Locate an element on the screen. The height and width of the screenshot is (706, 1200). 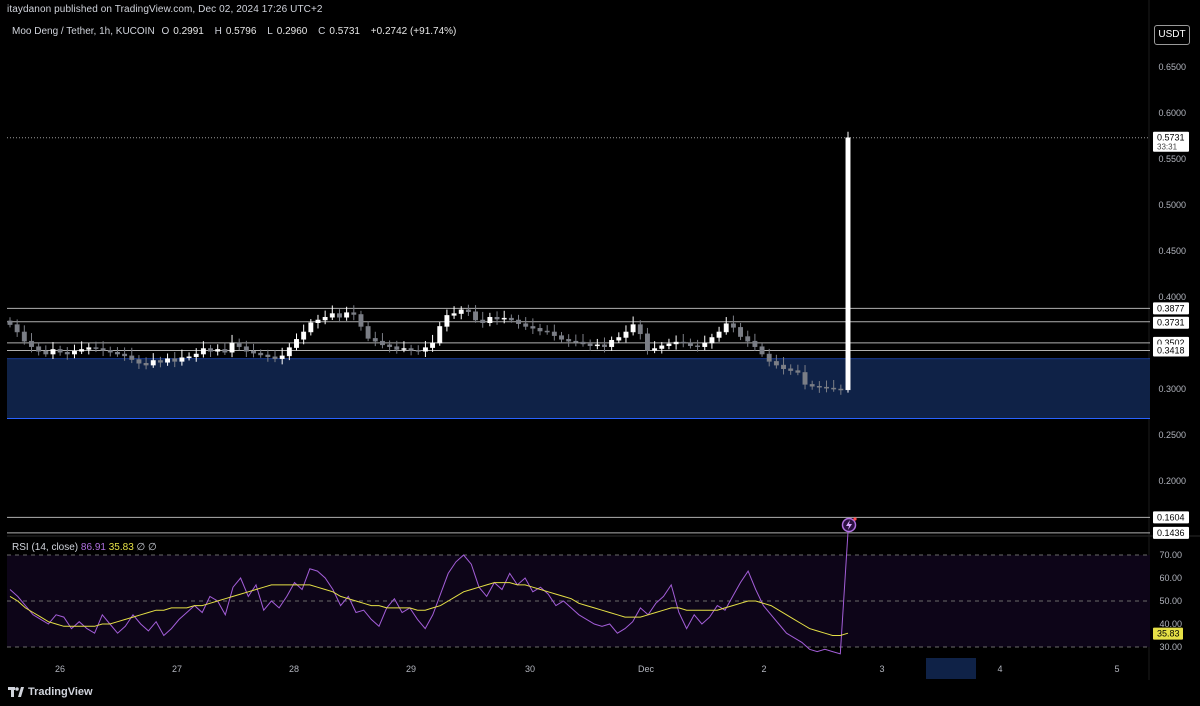
rsi-value-badge is located at coordinates (1168, 633).